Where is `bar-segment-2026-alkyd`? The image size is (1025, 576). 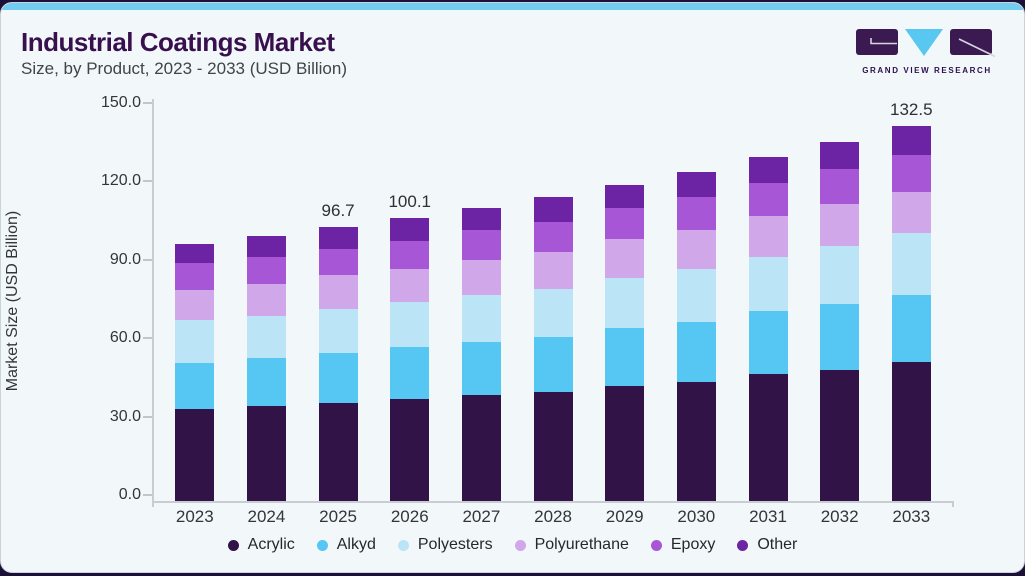 bar-segment-2026-alkyd is located at coordinates (410, 372).